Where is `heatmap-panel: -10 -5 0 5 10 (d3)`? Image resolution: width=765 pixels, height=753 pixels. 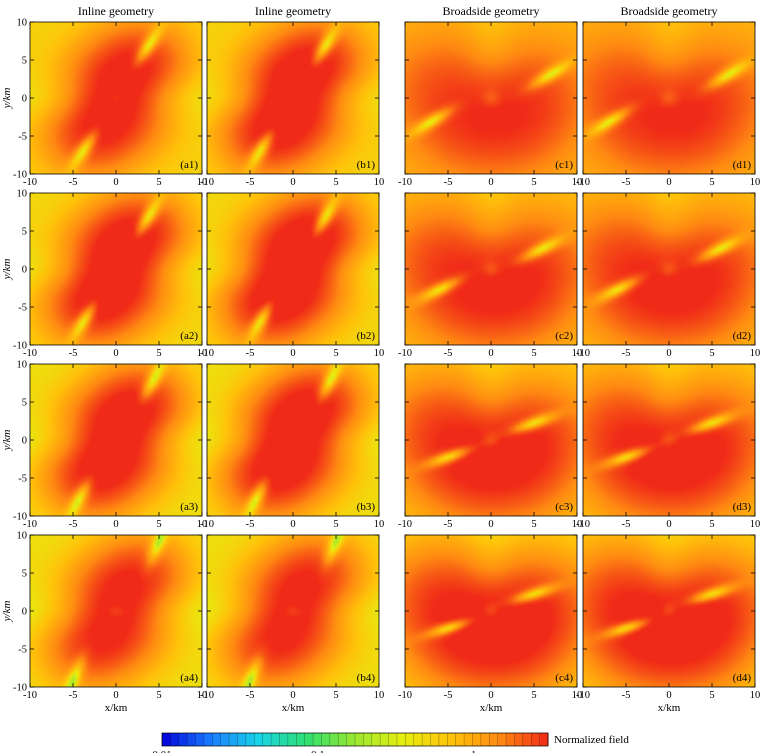
heatmap-panel: -10 -5 0 5 10 (d3) is located at coordinates (668, 446).